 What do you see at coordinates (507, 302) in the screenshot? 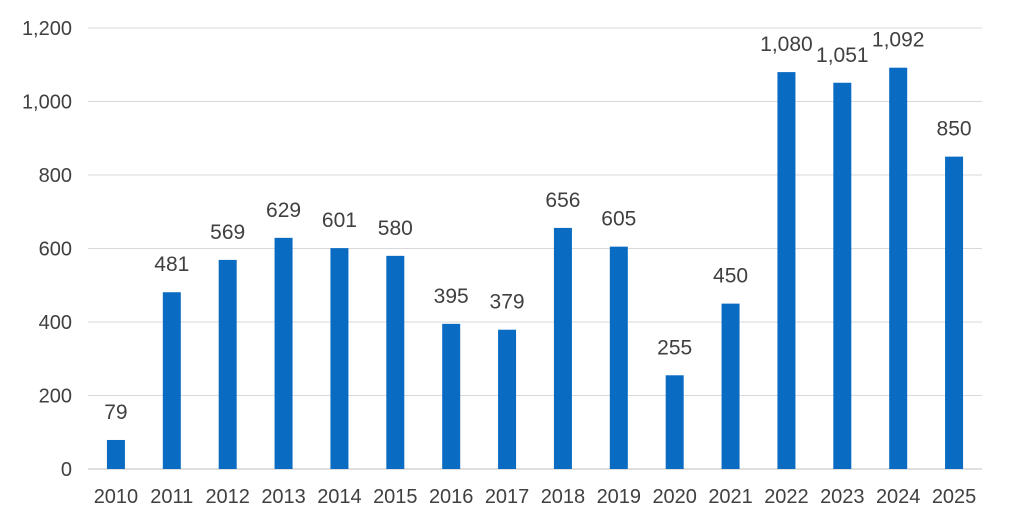
I see `data-label: 379` at bounding box center [507, 302].